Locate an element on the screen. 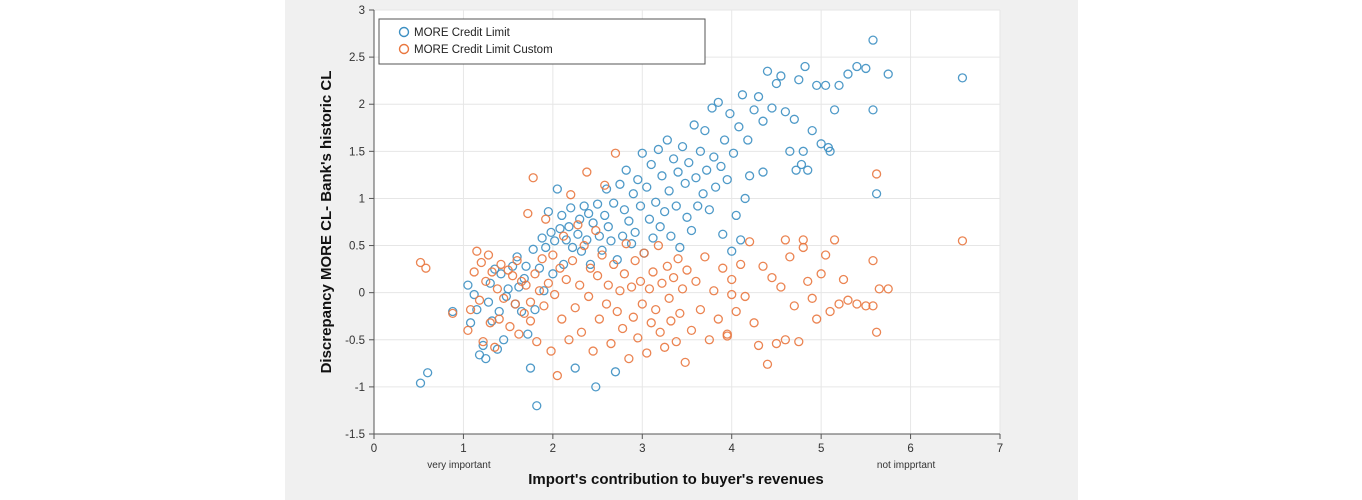  x-tick-label: 5 is located at coordinates (821, 449).